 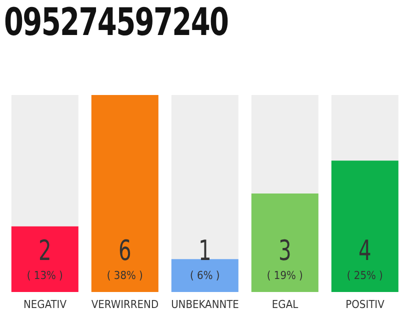 What do you see at coordinates (205, 250) in the screenshot?
I see `data-label: 1` at bounding box center [205, 250].